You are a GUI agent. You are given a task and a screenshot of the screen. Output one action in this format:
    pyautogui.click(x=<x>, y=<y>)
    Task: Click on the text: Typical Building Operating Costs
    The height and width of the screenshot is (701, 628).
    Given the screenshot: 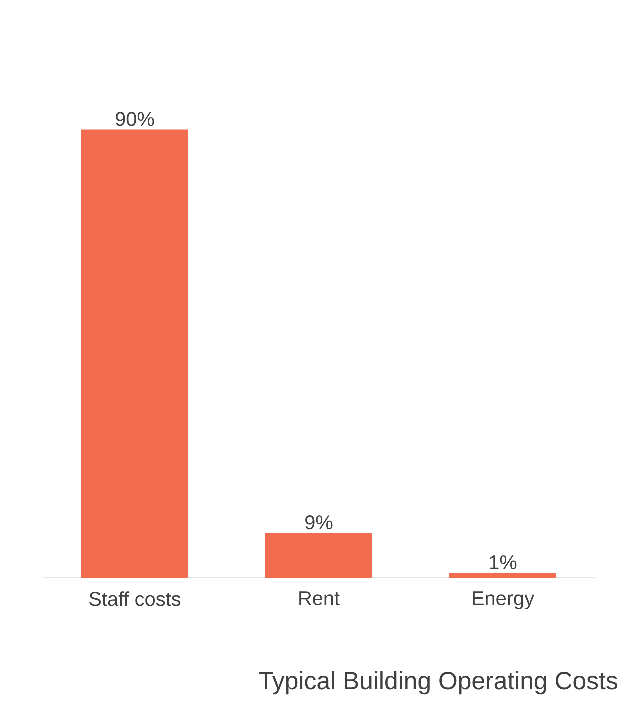 What is the action you would take?
    pyautogui.click(x=438, y=683)
    